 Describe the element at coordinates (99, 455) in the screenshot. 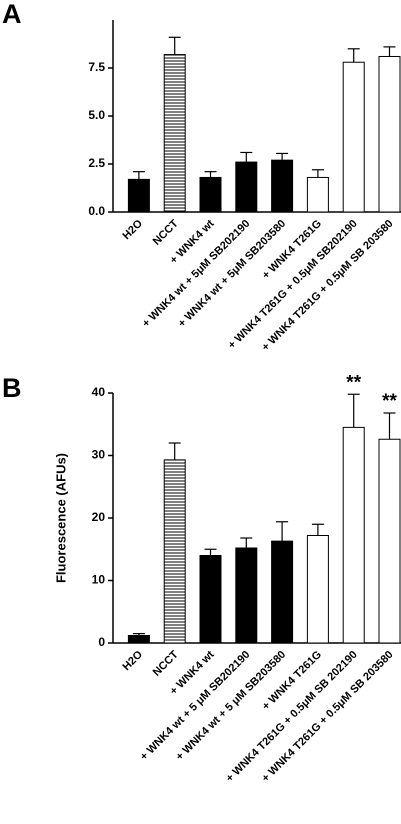

I see `y-tick-label: 30` at that location.